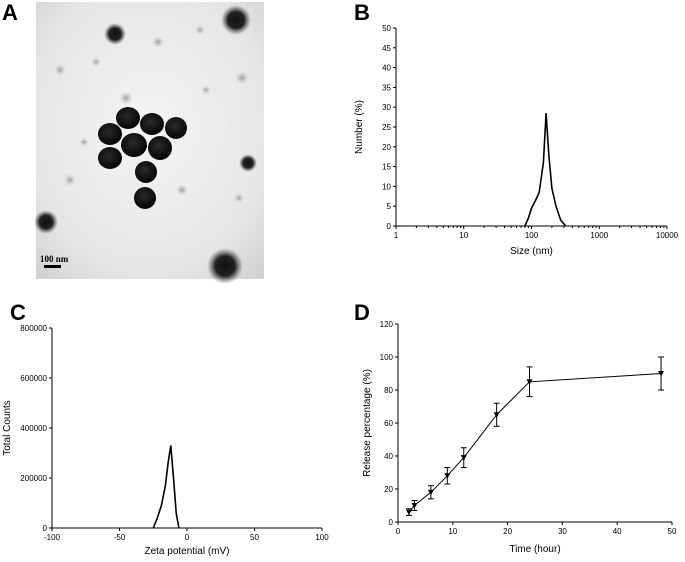 This screenshot has height=562, width=685. What do you see at coordinates (396, 235) in the screenshot?
I see `x-tick-label: 1` at bounding box center [396, 235].